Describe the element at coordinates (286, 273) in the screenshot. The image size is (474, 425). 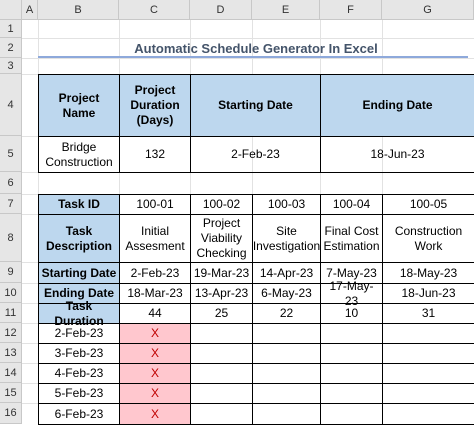
I see `task-starts-2: 14-Apr-23` at that location.